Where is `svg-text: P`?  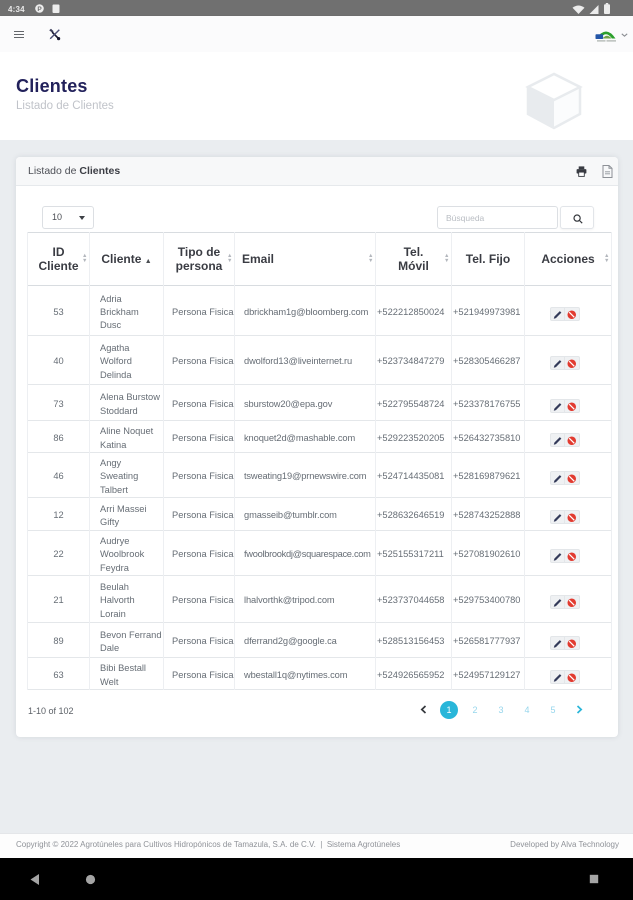 svg-text: P is located at coordinates (39, 9).